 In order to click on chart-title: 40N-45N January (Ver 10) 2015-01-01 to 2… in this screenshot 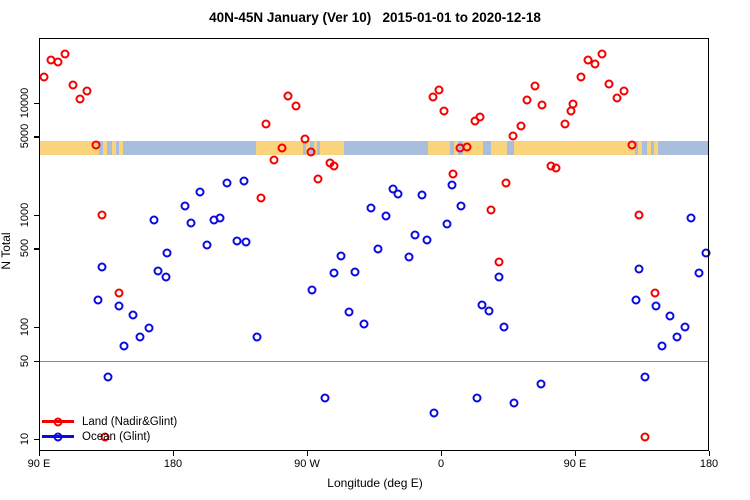, I will do `click(375, 17)`.